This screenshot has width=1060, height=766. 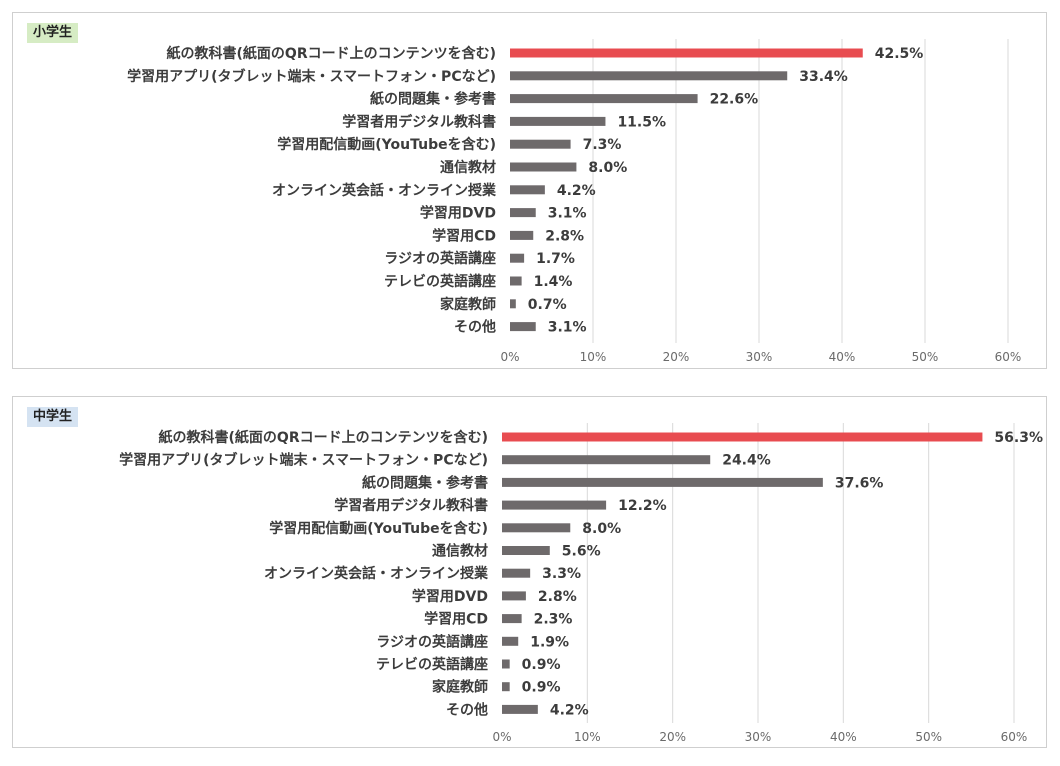 What do you see at coordinates (553, 620) in the screenshot?
I see `value-label: 2.3%` at bounding box center [553, 620].